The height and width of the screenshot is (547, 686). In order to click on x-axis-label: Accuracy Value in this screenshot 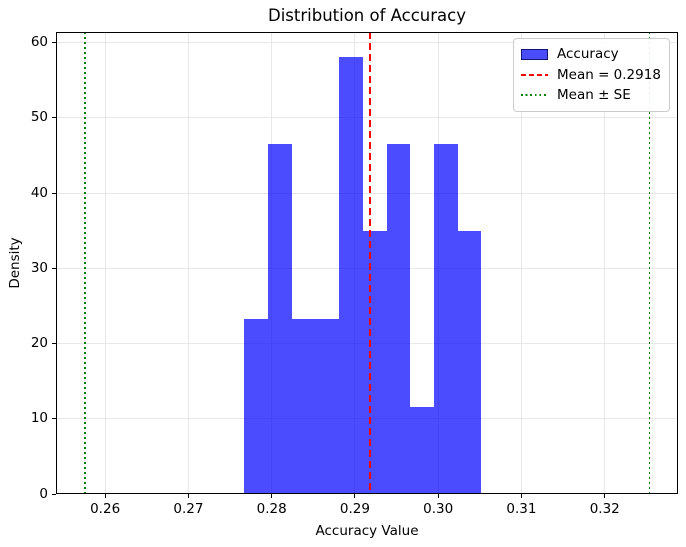, I will do `click(367, 531)`.